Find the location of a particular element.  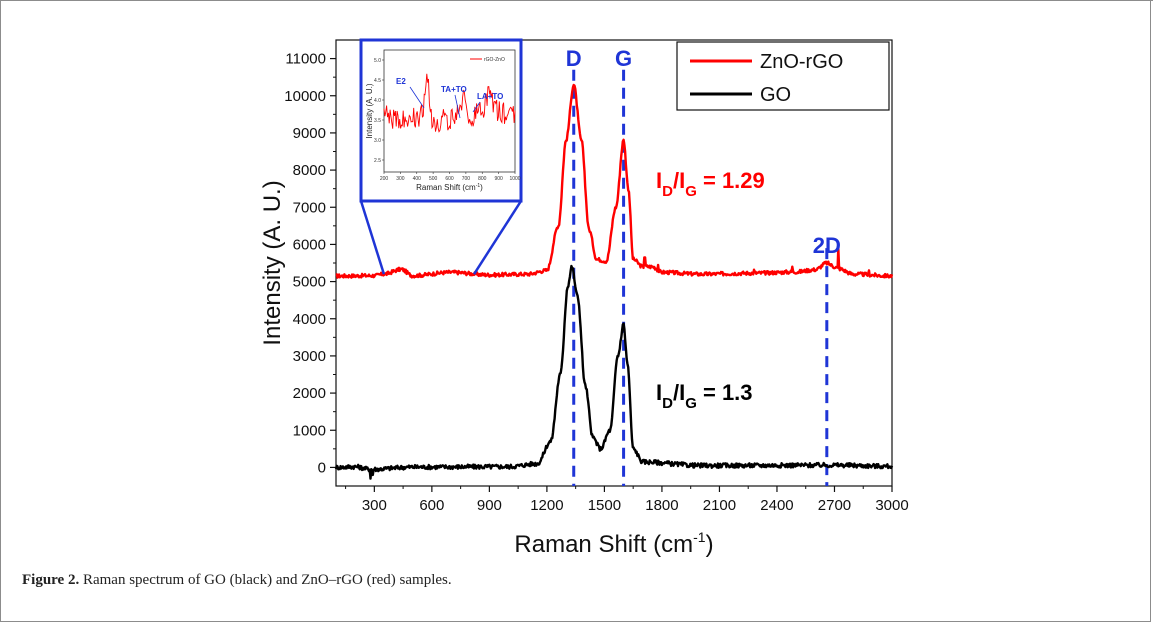

x-axis-title: Raman Shift (cm-1) is located at coordinates (613, 543).